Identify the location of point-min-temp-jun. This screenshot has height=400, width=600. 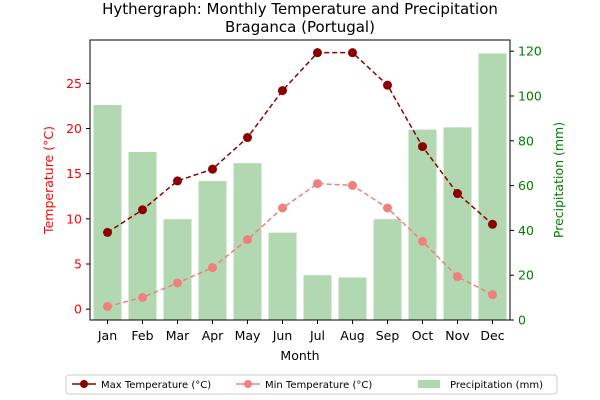
(282, 208).